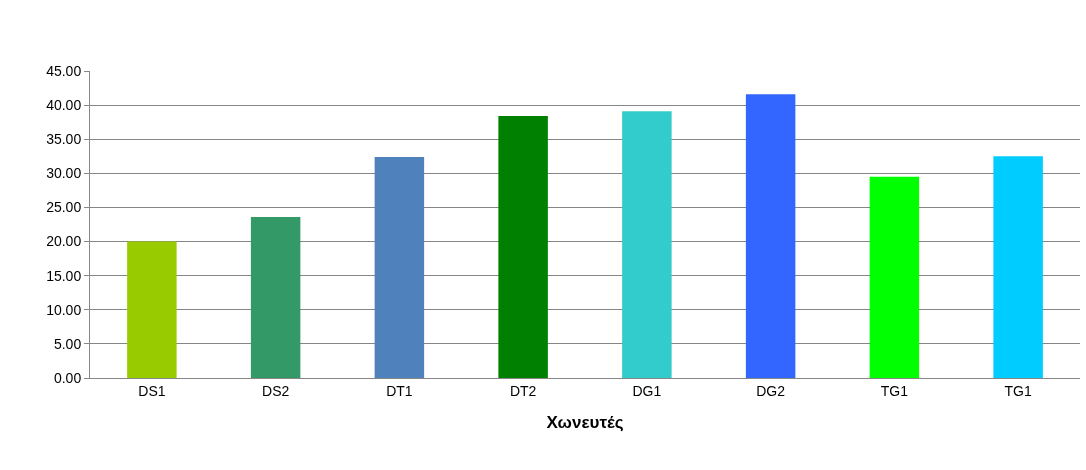 The height and width of the screenshot is (470, 1086). What do you see at coordinates (67, 343) in the screenshot?
I see `y-tick-label: 5.00` at bounding box center [67, 343].